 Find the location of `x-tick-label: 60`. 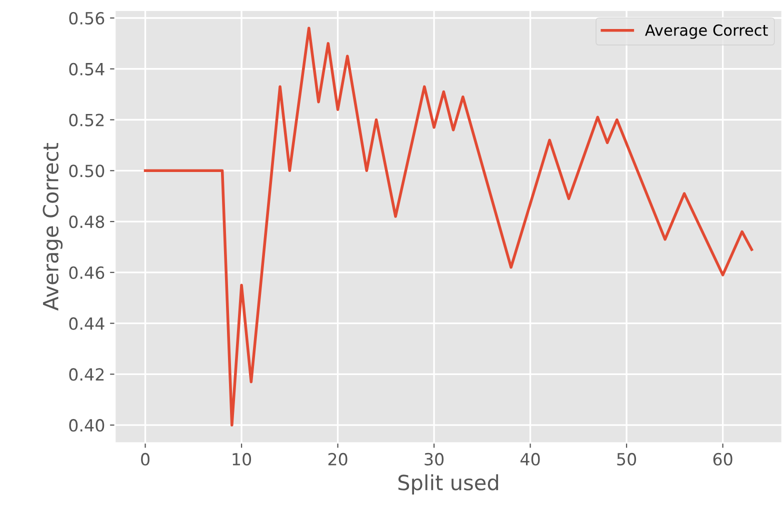

x-tick-label: 60 is located at coordinates (722, 459).